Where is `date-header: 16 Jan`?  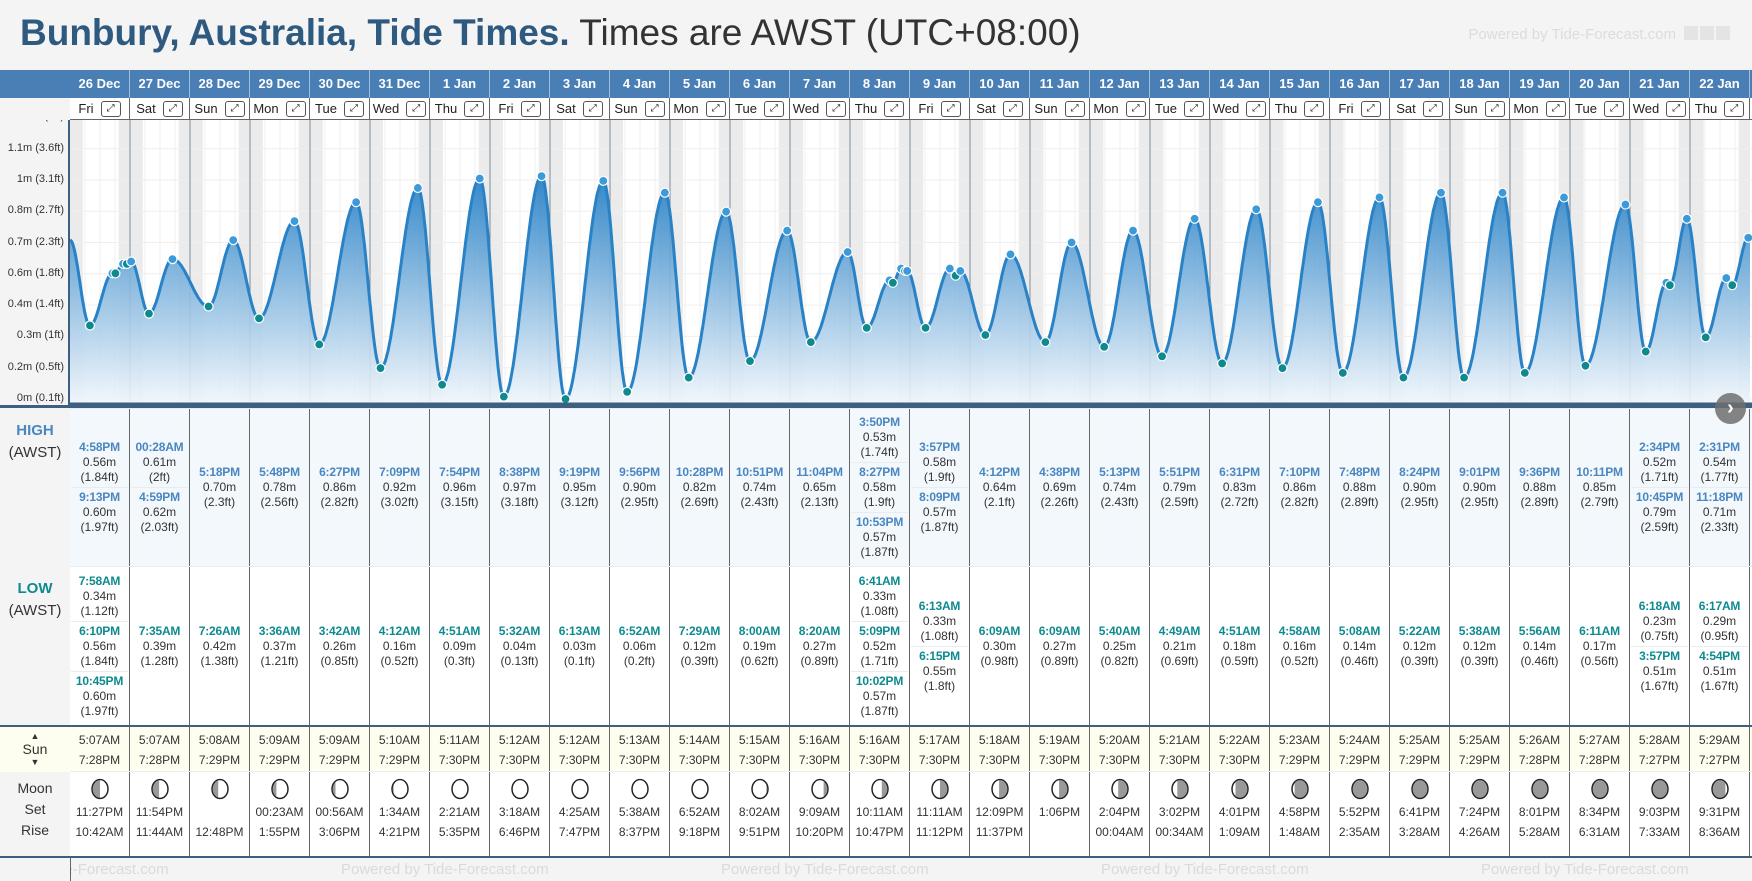
date-header: 16 Jan is located at coordinates (1360, 84).